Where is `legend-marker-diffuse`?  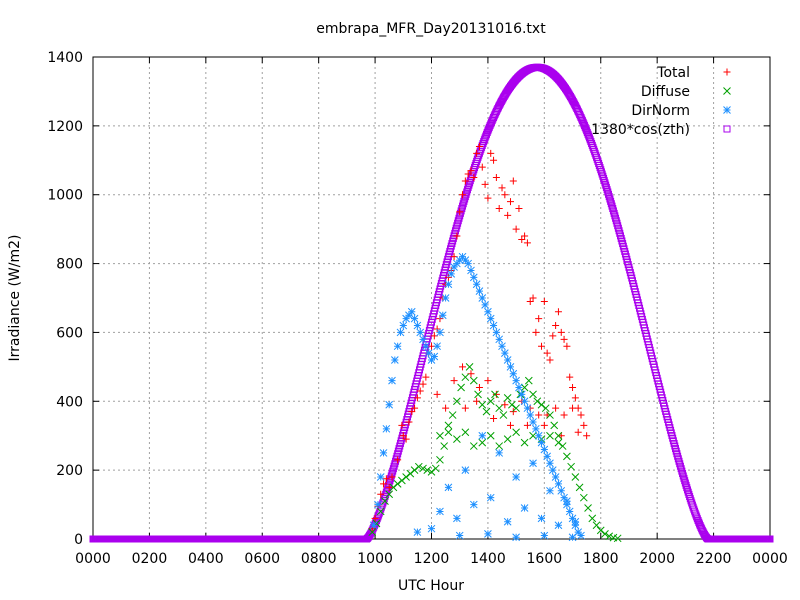 legend-marker-diffuse is located at coordinates (727, 91).